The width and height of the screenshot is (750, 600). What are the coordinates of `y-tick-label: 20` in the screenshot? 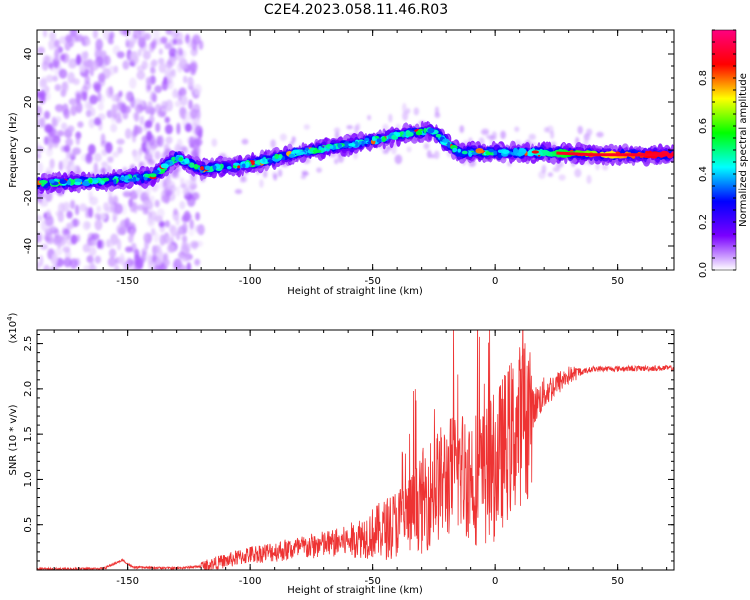 It's located at (28, 102).